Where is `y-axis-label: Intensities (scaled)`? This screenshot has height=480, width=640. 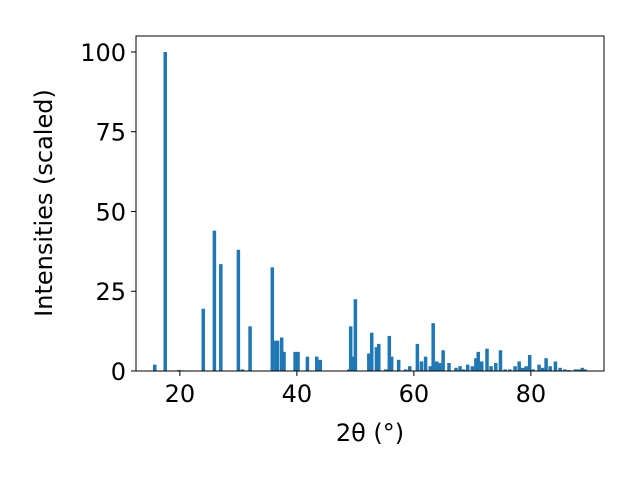 y-axis-label: Intensities (scaled) is located at coordinates (44, 203).